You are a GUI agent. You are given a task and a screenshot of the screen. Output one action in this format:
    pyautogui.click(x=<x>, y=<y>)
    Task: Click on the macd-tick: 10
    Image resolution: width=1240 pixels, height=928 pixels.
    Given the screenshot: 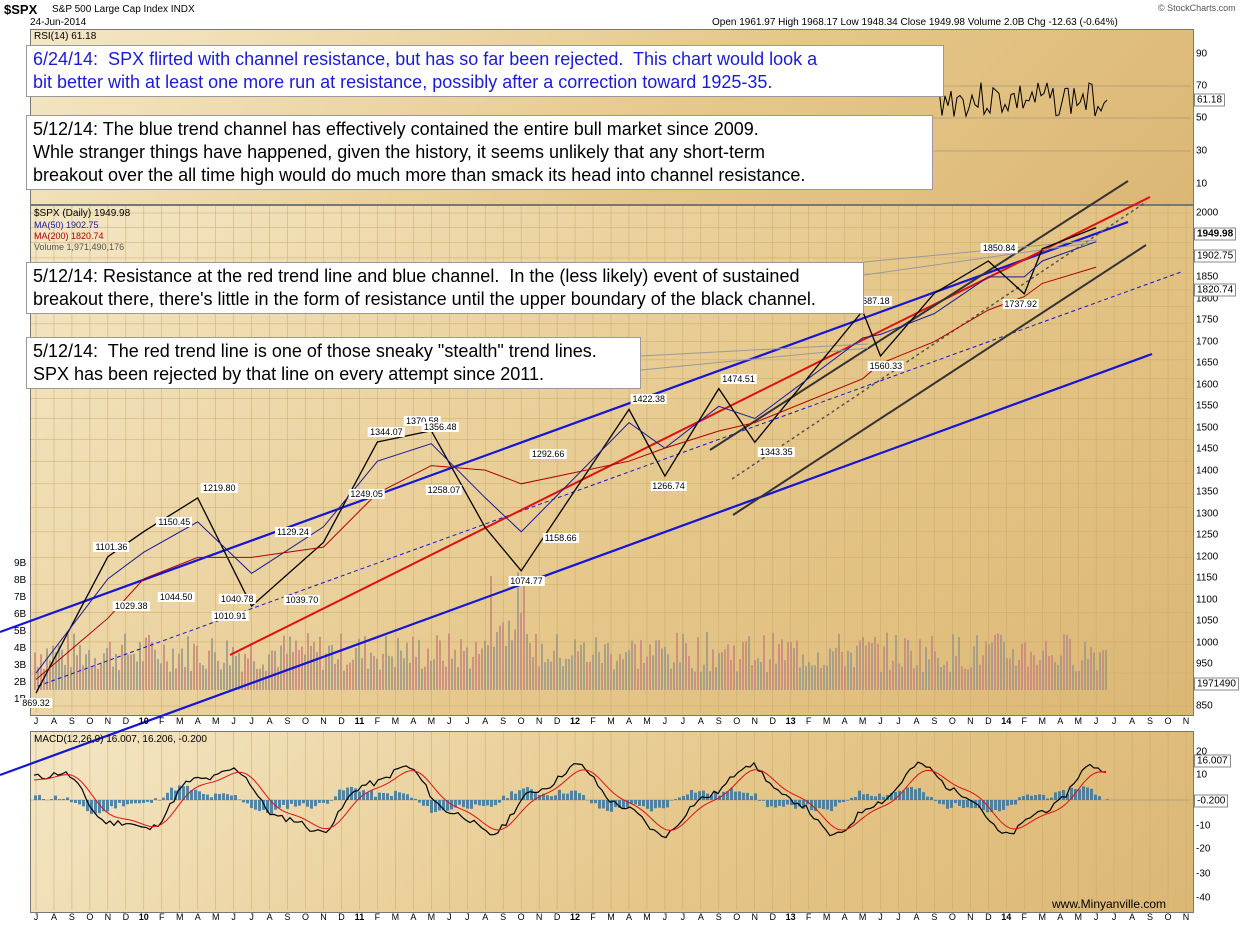 What is the action you would take?
    pyautogui.click(x=1202, y=775)
    